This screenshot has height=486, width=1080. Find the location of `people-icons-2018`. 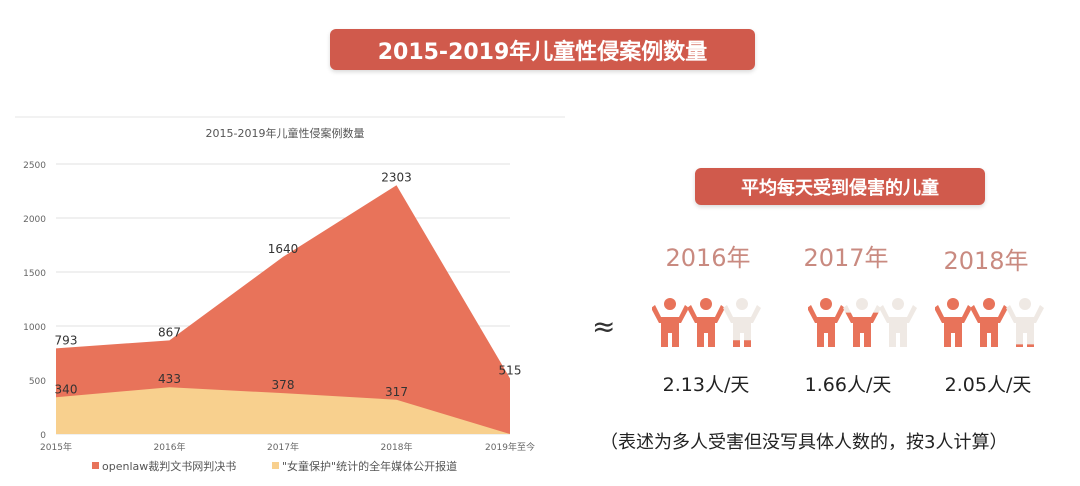

people-icons-2018 is located at coordinates (989, 322).